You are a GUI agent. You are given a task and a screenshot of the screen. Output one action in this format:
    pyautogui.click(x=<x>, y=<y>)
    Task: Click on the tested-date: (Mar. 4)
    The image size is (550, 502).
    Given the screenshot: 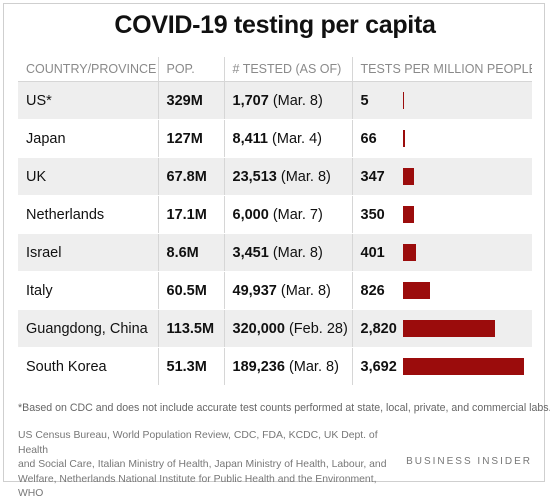 What is the action you would take?
    pyautogui.click(x=297, y=138)
    